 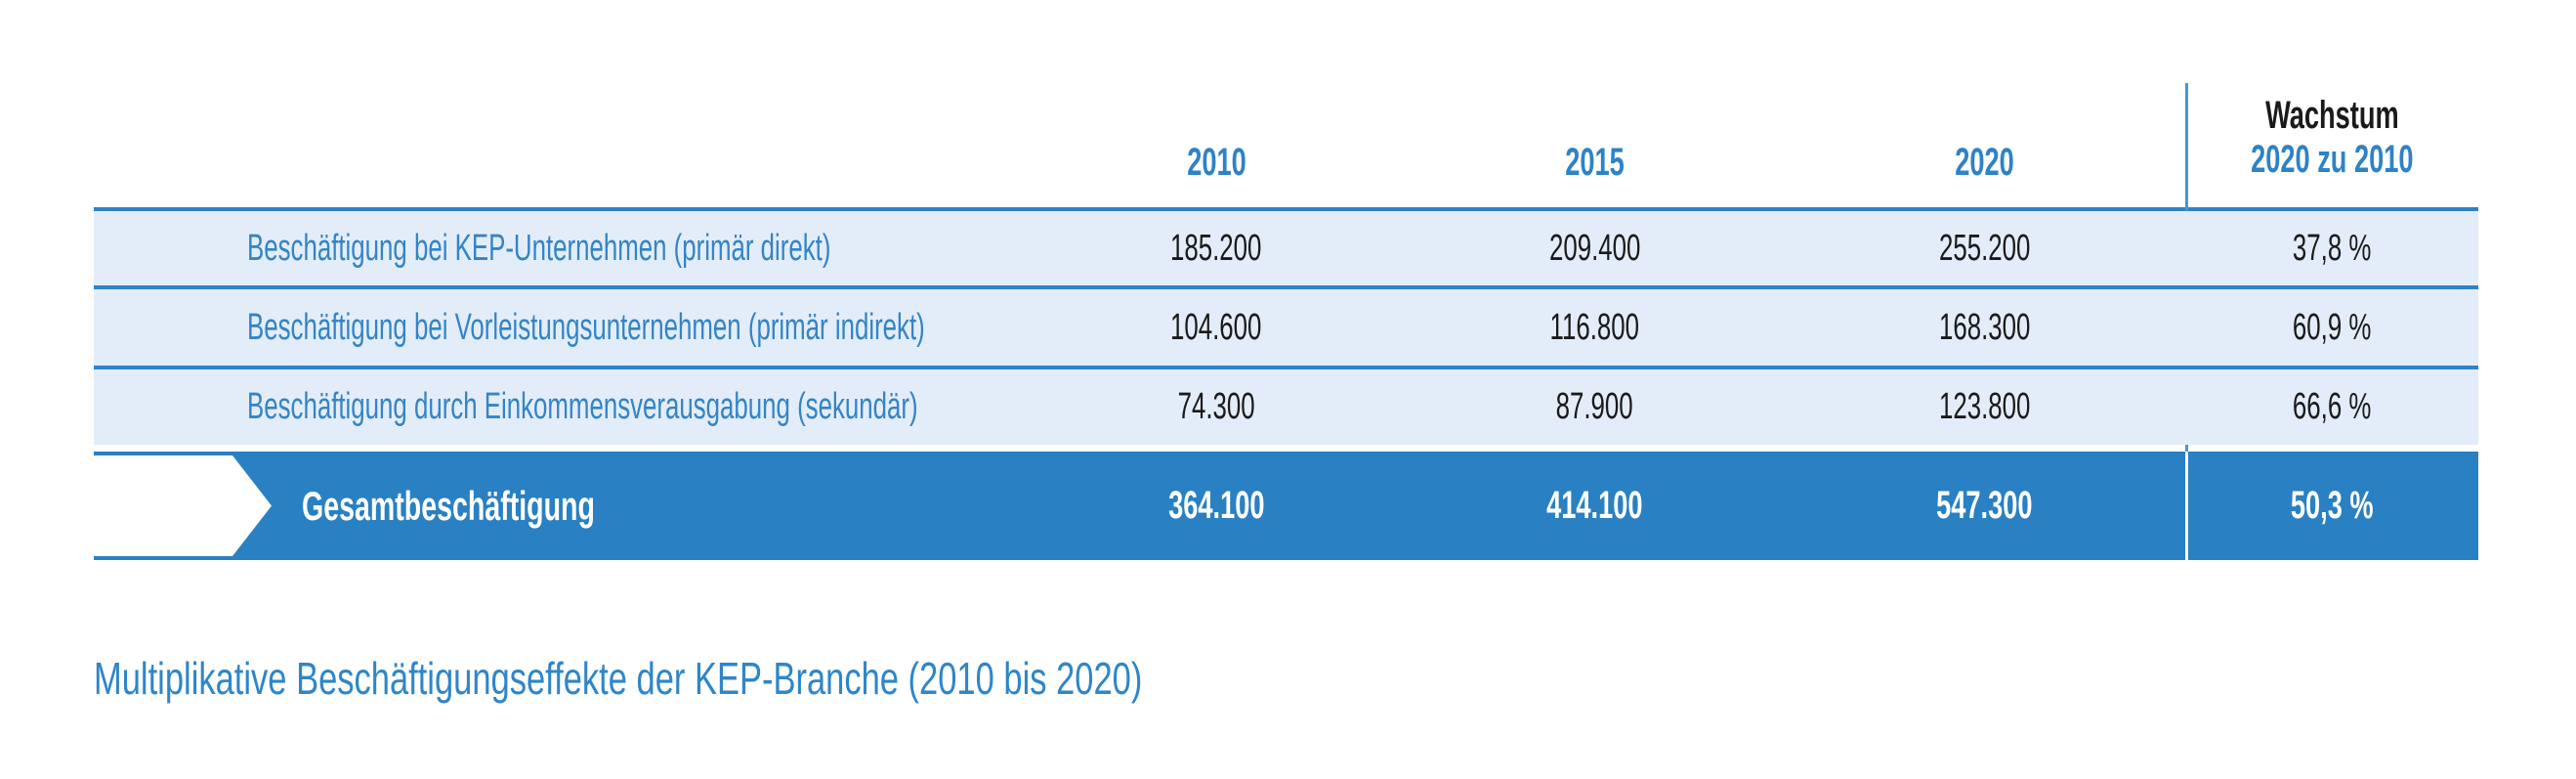 What do you see at coordinates (183, 505) in the screenshot?
I see `total-arrow-icon` at bounding box center [183, 505].